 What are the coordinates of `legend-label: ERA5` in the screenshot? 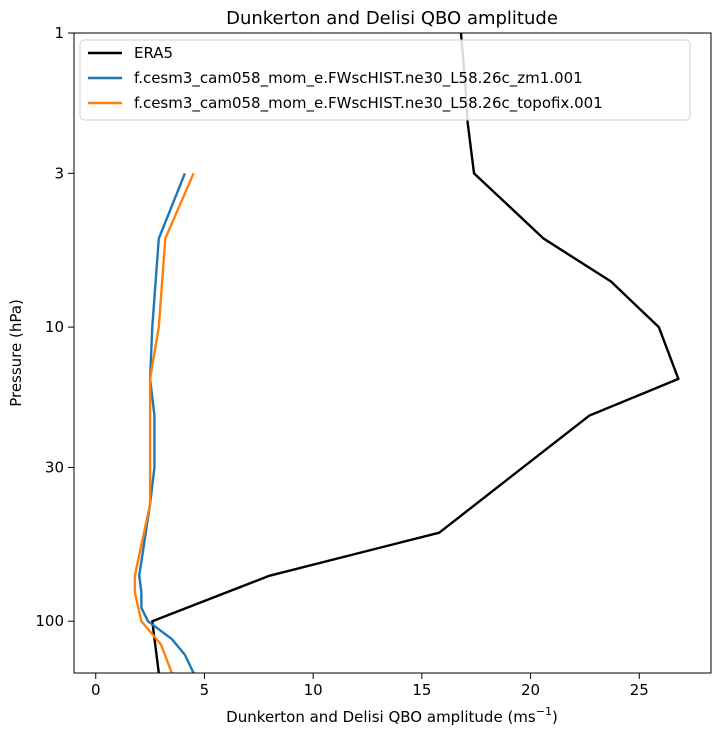 It's located at (153, 53).